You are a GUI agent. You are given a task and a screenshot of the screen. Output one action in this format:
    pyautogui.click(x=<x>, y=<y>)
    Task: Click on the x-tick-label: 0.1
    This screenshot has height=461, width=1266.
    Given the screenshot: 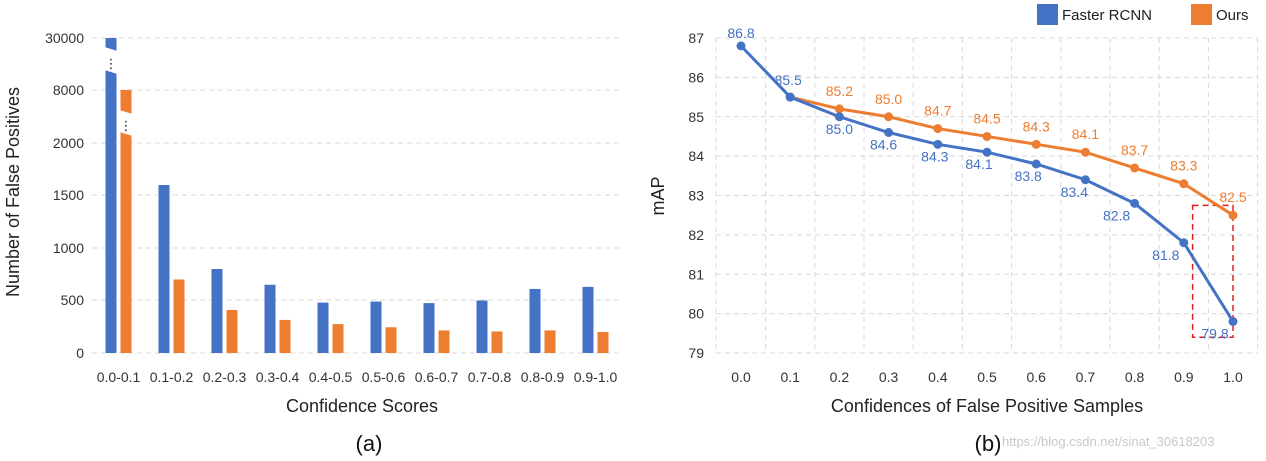 What is the action you would take?
    pyautogui.click(x=790, y=377)
    